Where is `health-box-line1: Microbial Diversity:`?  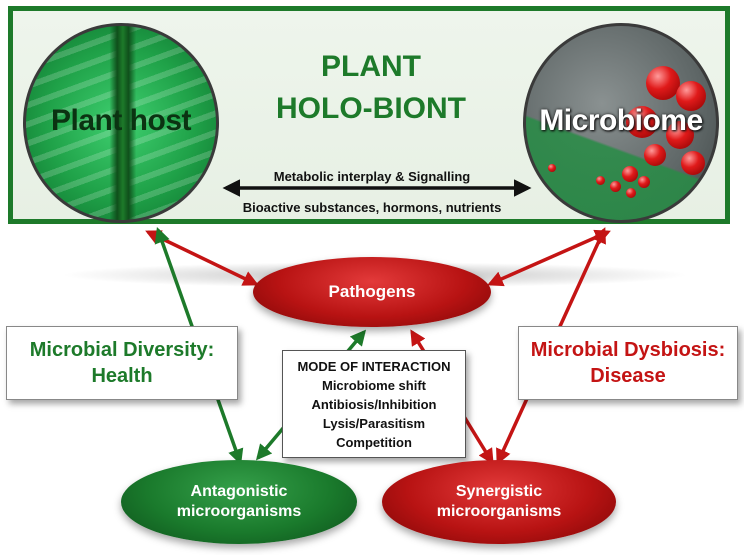 health-box-line1: Microbial Diversity: is located at coordinates (122, 350).